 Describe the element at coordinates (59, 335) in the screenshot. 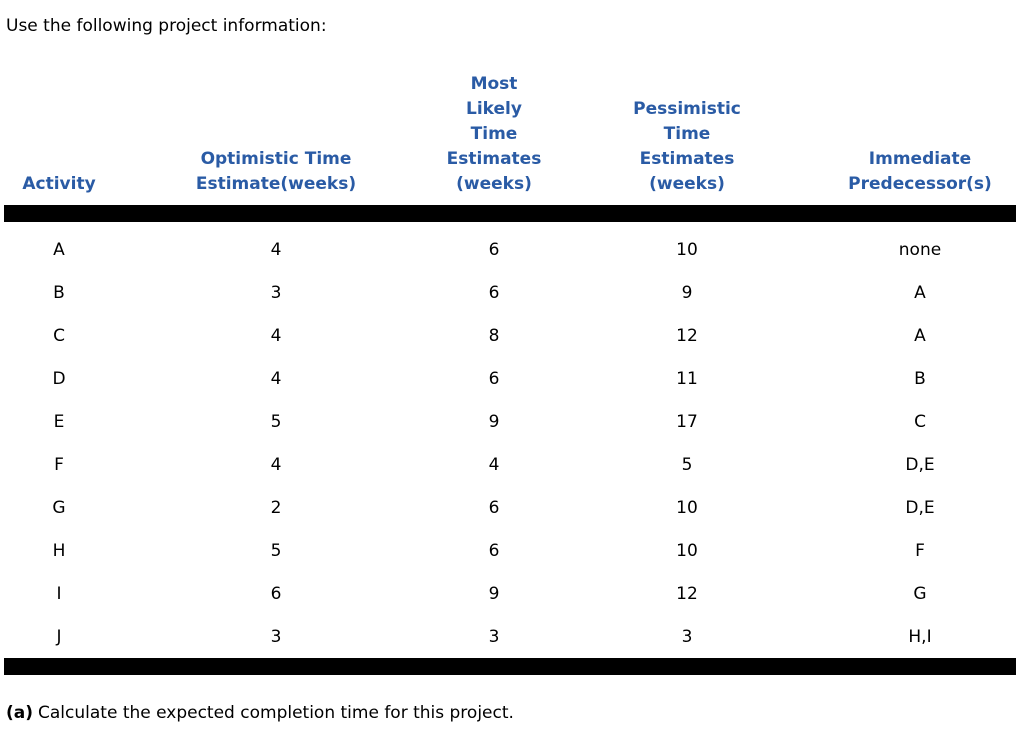

I see `cell-activity: C` at that location.